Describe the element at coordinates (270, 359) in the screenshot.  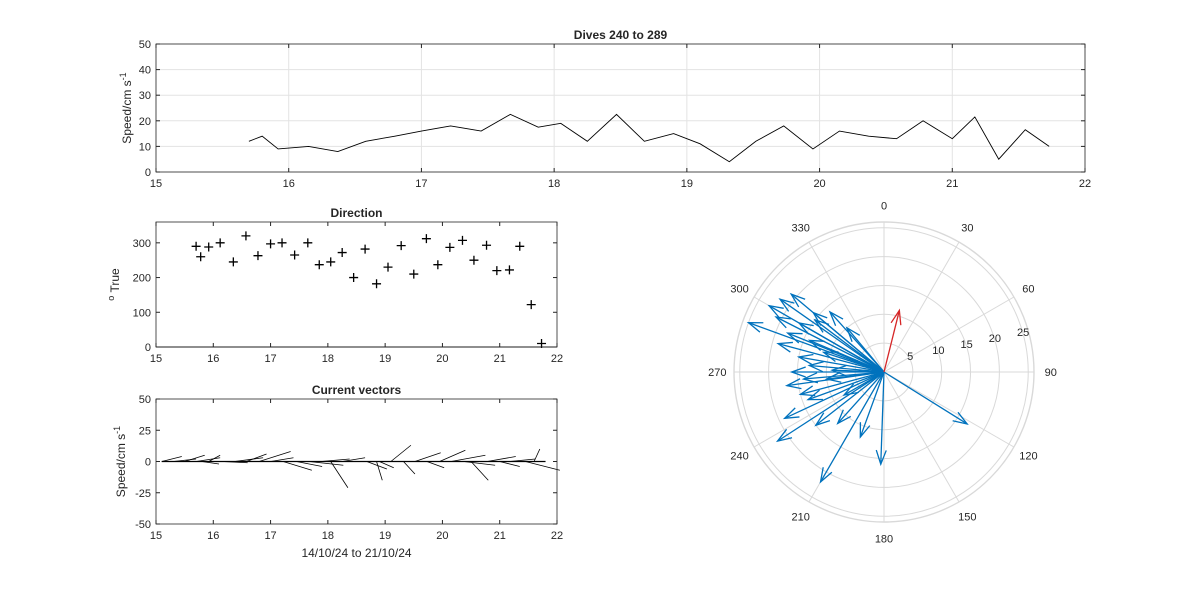
I see `x-tick-label: 17` at that location.